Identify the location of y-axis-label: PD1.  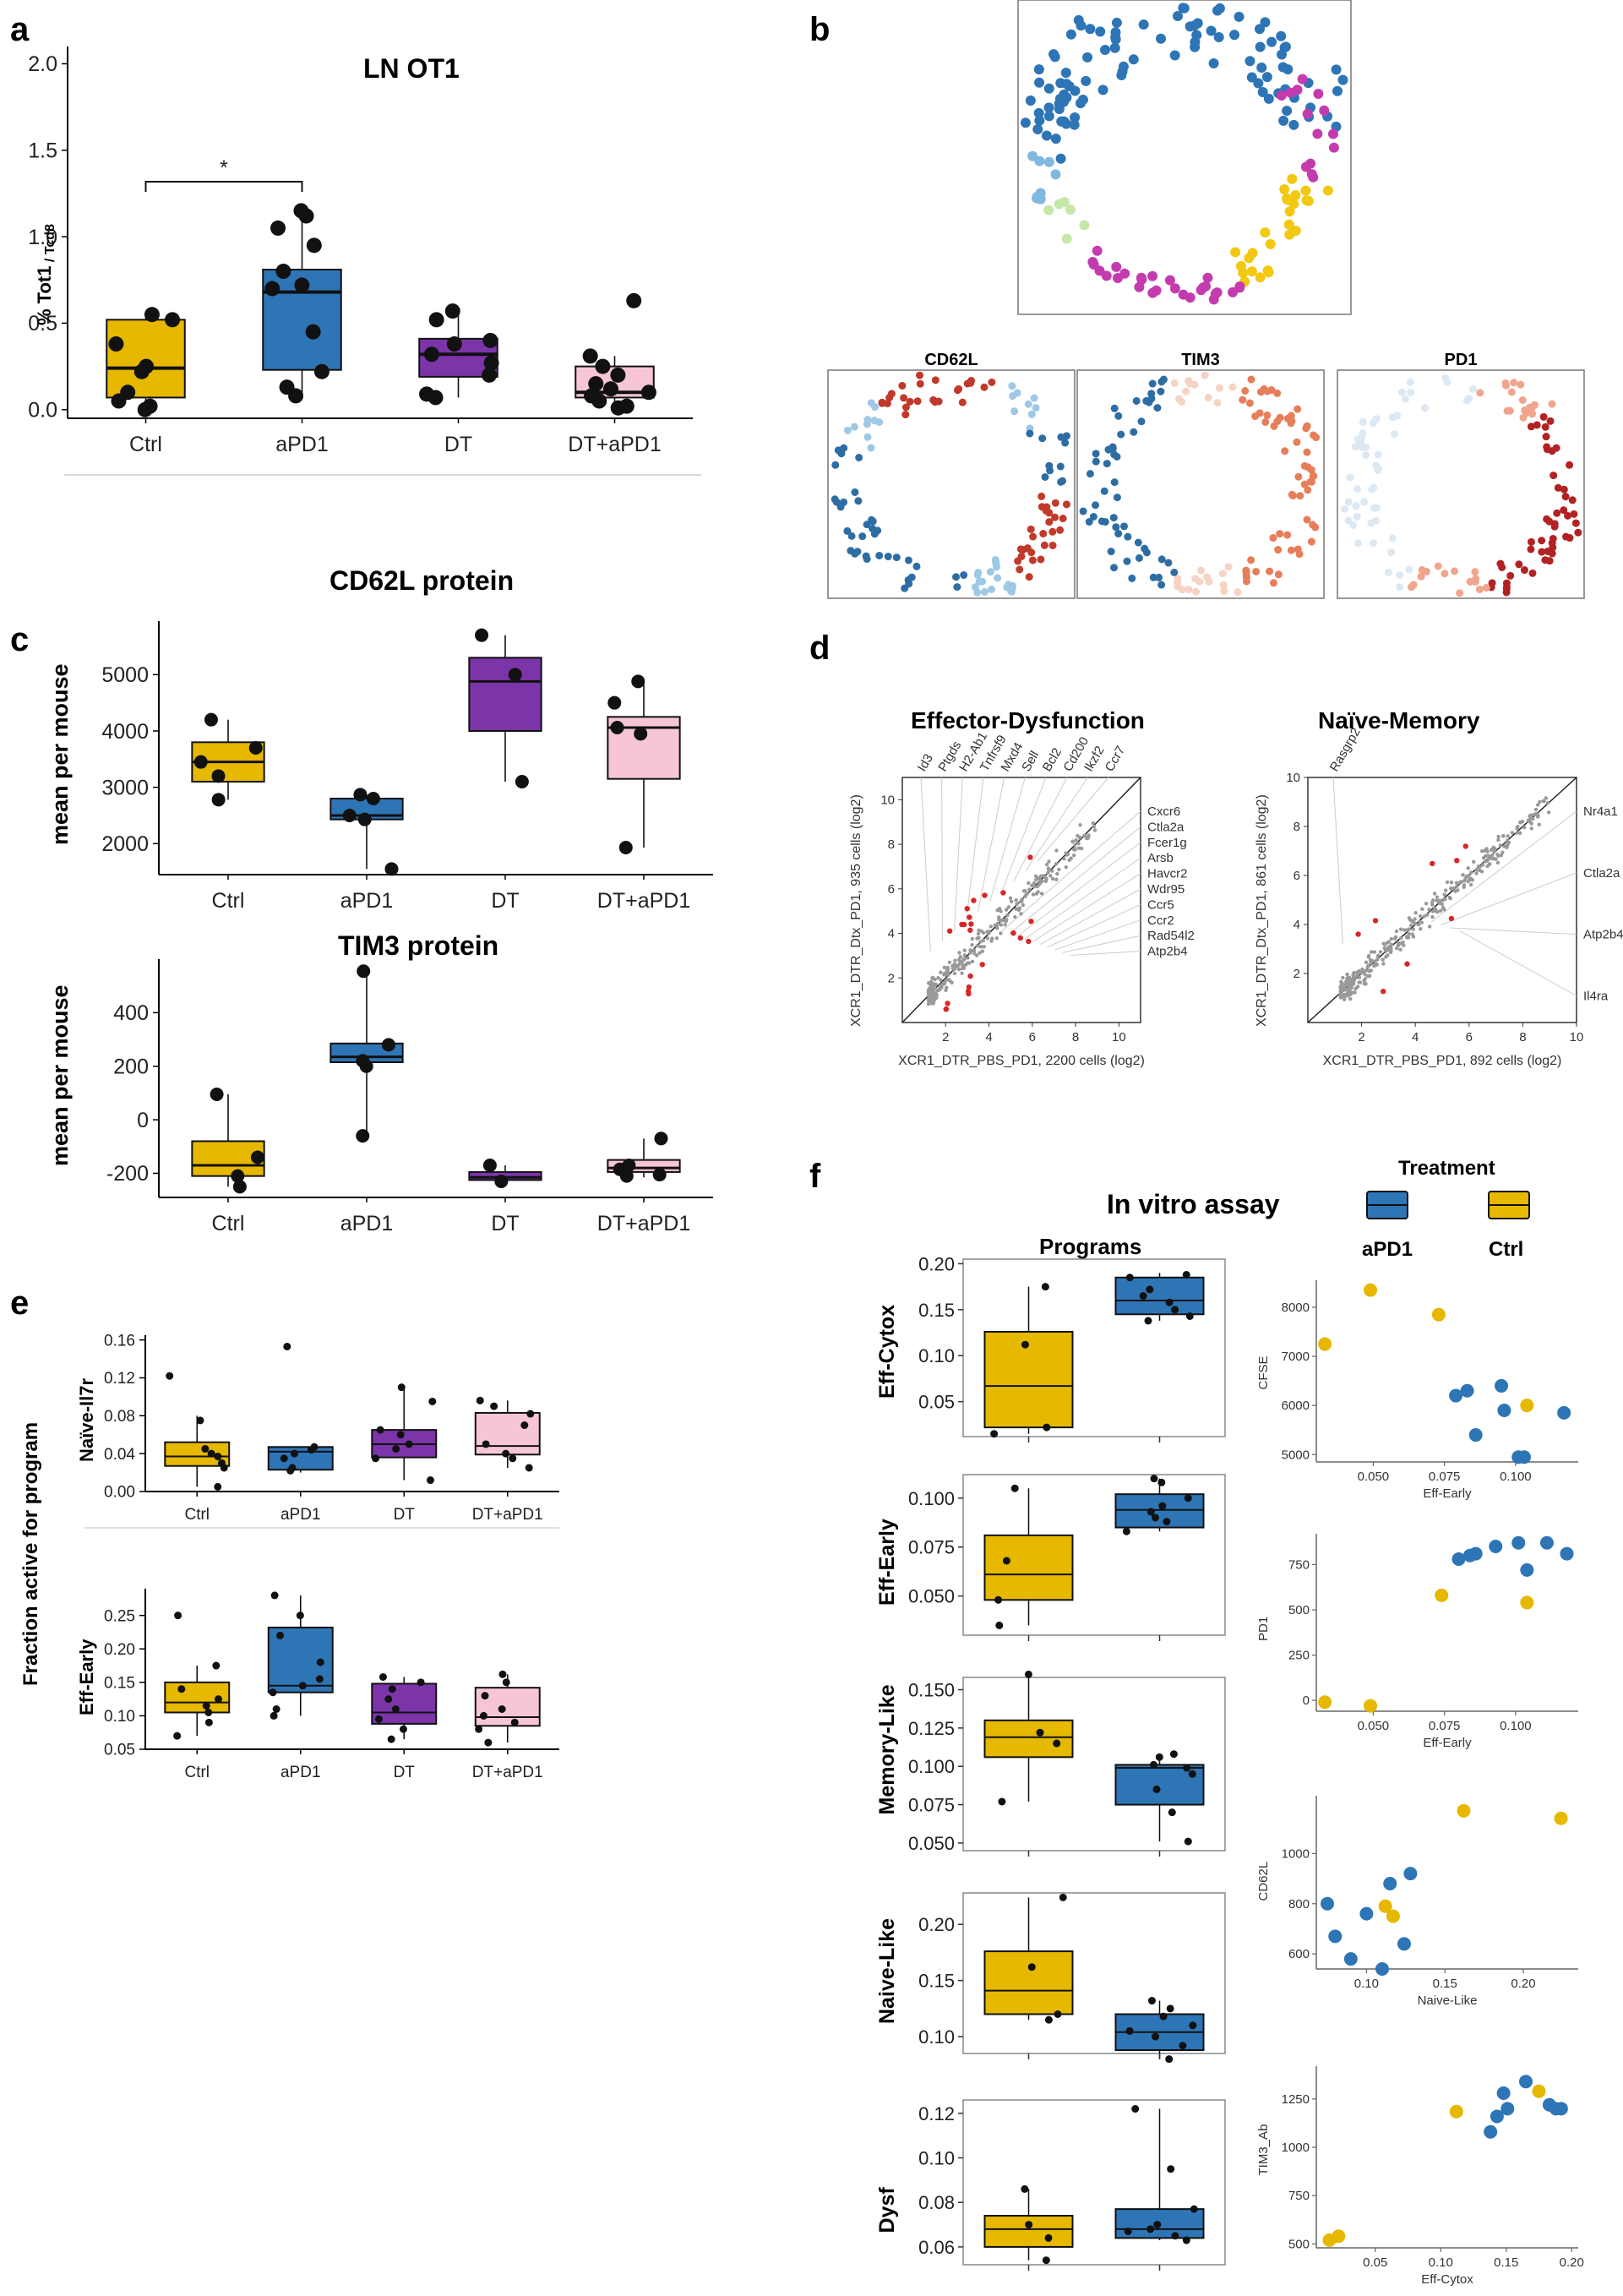
(1263, 1629).